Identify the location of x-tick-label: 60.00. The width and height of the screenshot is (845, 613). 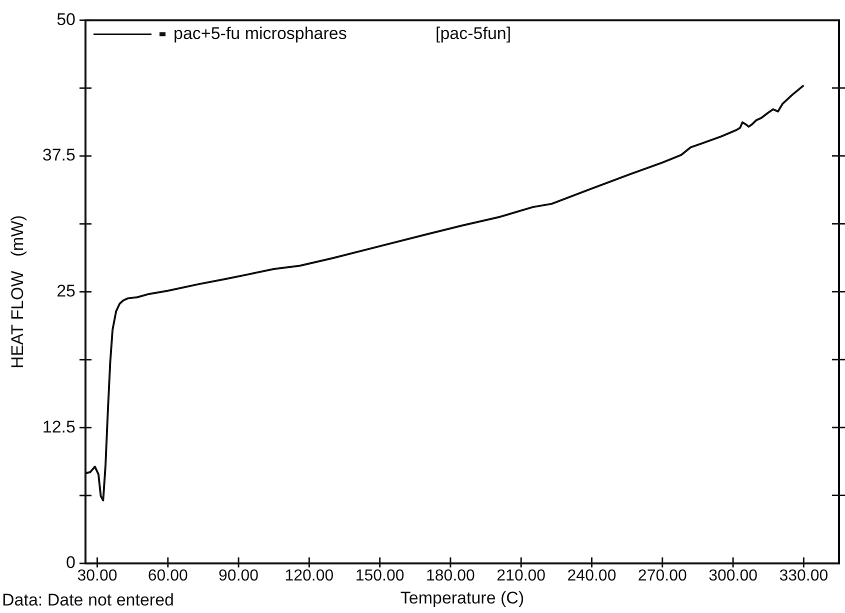
(168, 575).